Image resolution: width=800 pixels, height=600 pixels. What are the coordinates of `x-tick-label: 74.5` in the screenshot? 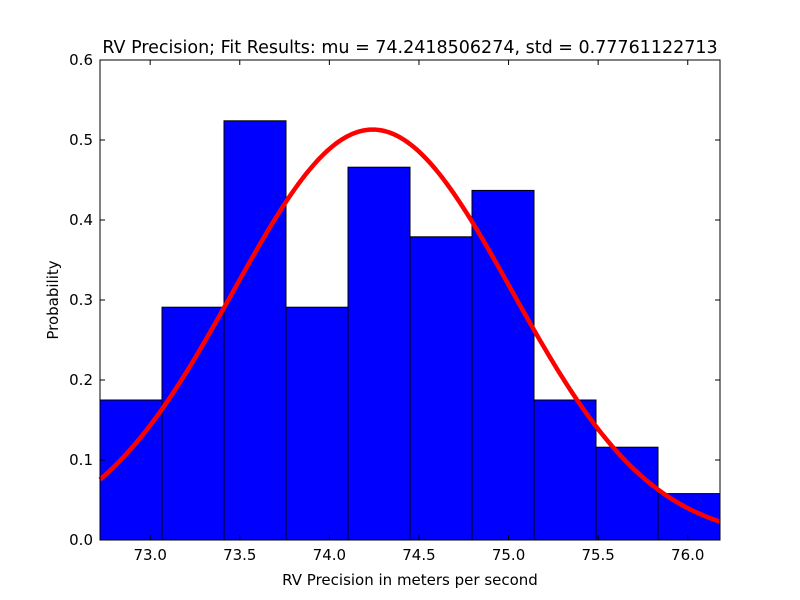 It's located at (418, 555).